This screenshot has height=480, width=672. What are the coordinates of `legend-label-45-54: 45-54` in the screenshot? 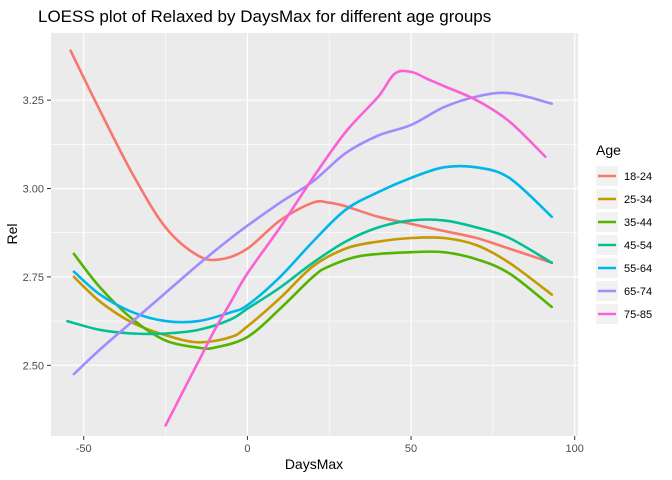 It's located at (638, 246).